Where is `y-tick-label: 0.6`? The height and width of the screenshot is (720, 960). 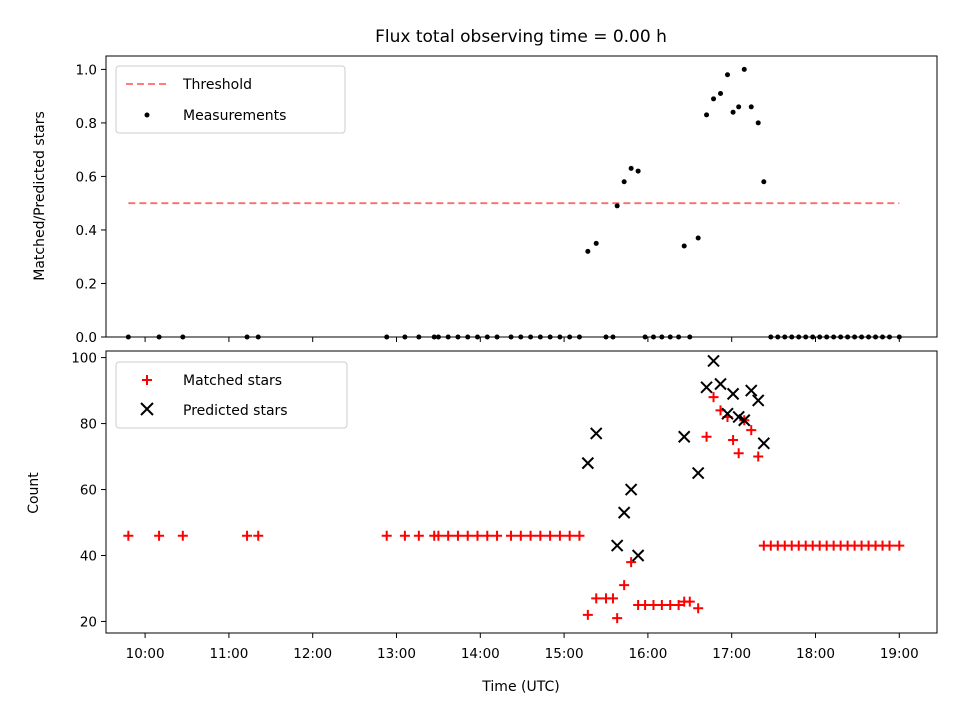
y-tick-label: 0.6 is located at coordinates (86, 177).